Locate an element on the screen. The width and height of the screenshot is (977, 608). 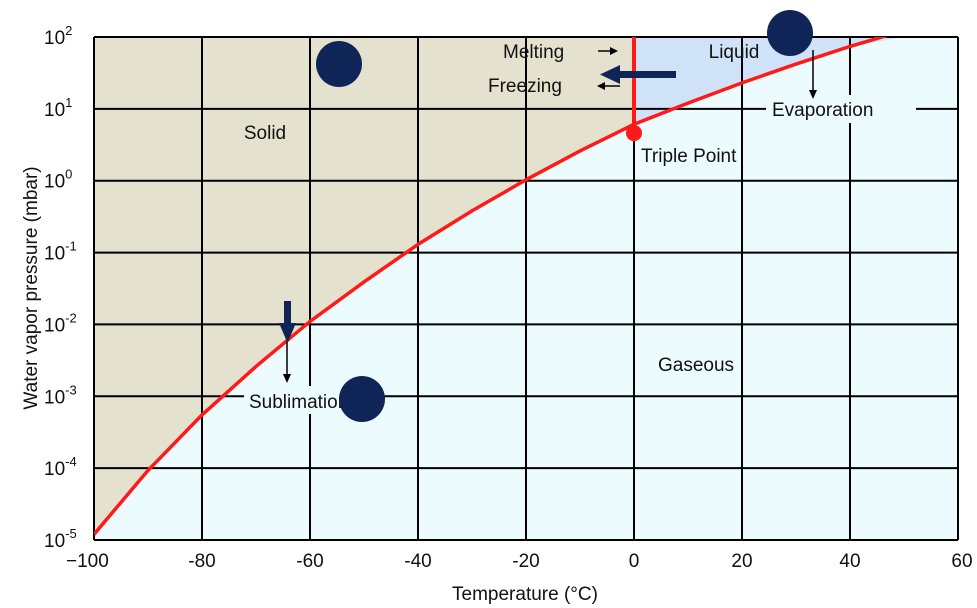
x-tick-label: -60 is located at coordinates (309, 561).